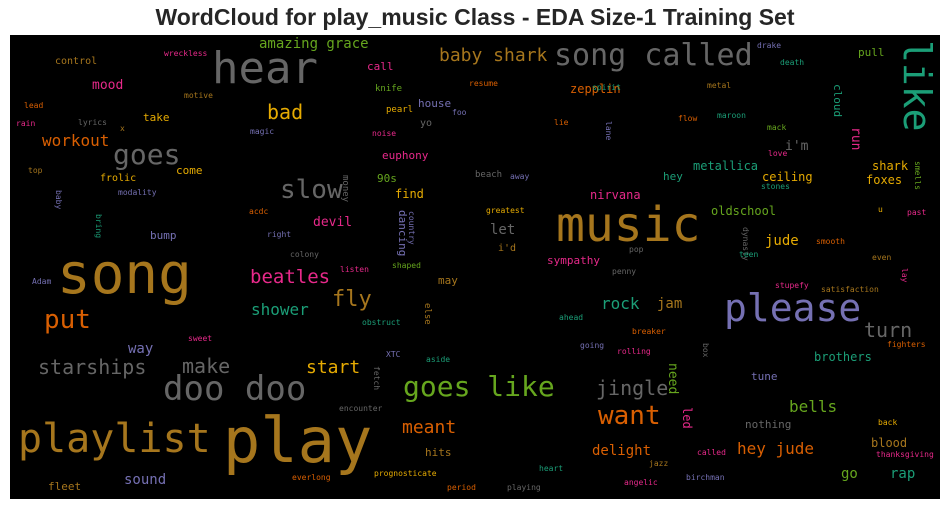 This screenshot has height=511, width=950. Describe the element at coordinates (409, 194) in the screenshot. I see `word-find: find` at that location.